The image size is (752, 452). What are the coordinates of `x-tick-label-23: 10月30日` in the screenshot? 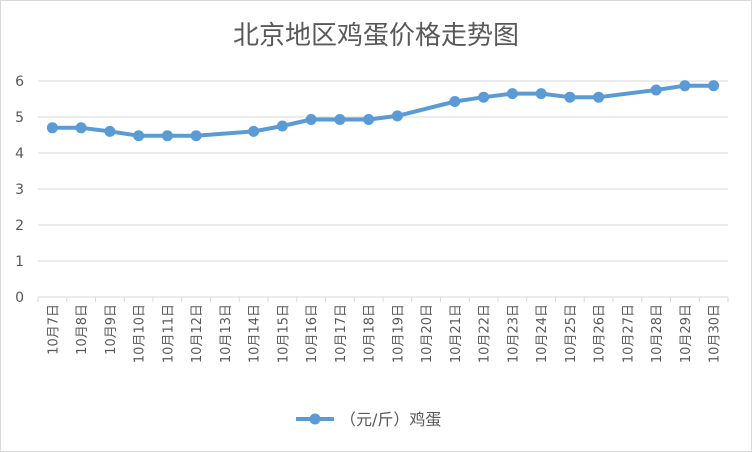 It's located at (715, 333).